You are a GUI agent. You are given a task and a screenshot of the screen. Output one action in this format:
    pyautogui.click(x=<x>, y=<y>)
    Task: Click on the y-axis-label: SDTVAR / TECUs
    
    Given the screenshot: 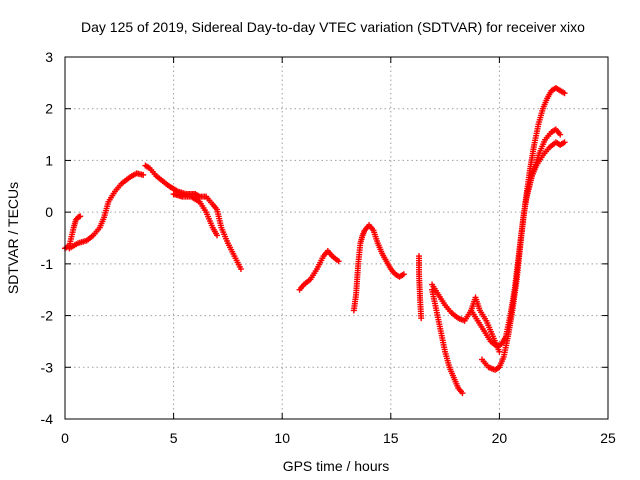 What is the action you would take?
    pyautogui.click(x=13, y=238)
    